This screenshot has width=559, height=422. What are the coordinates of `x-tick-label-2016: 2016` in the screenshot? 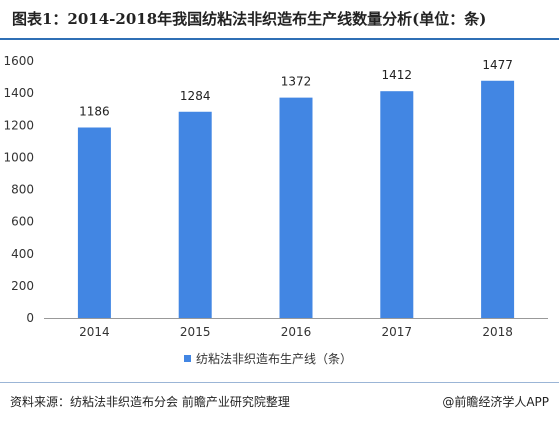 It's located at (296, 332).